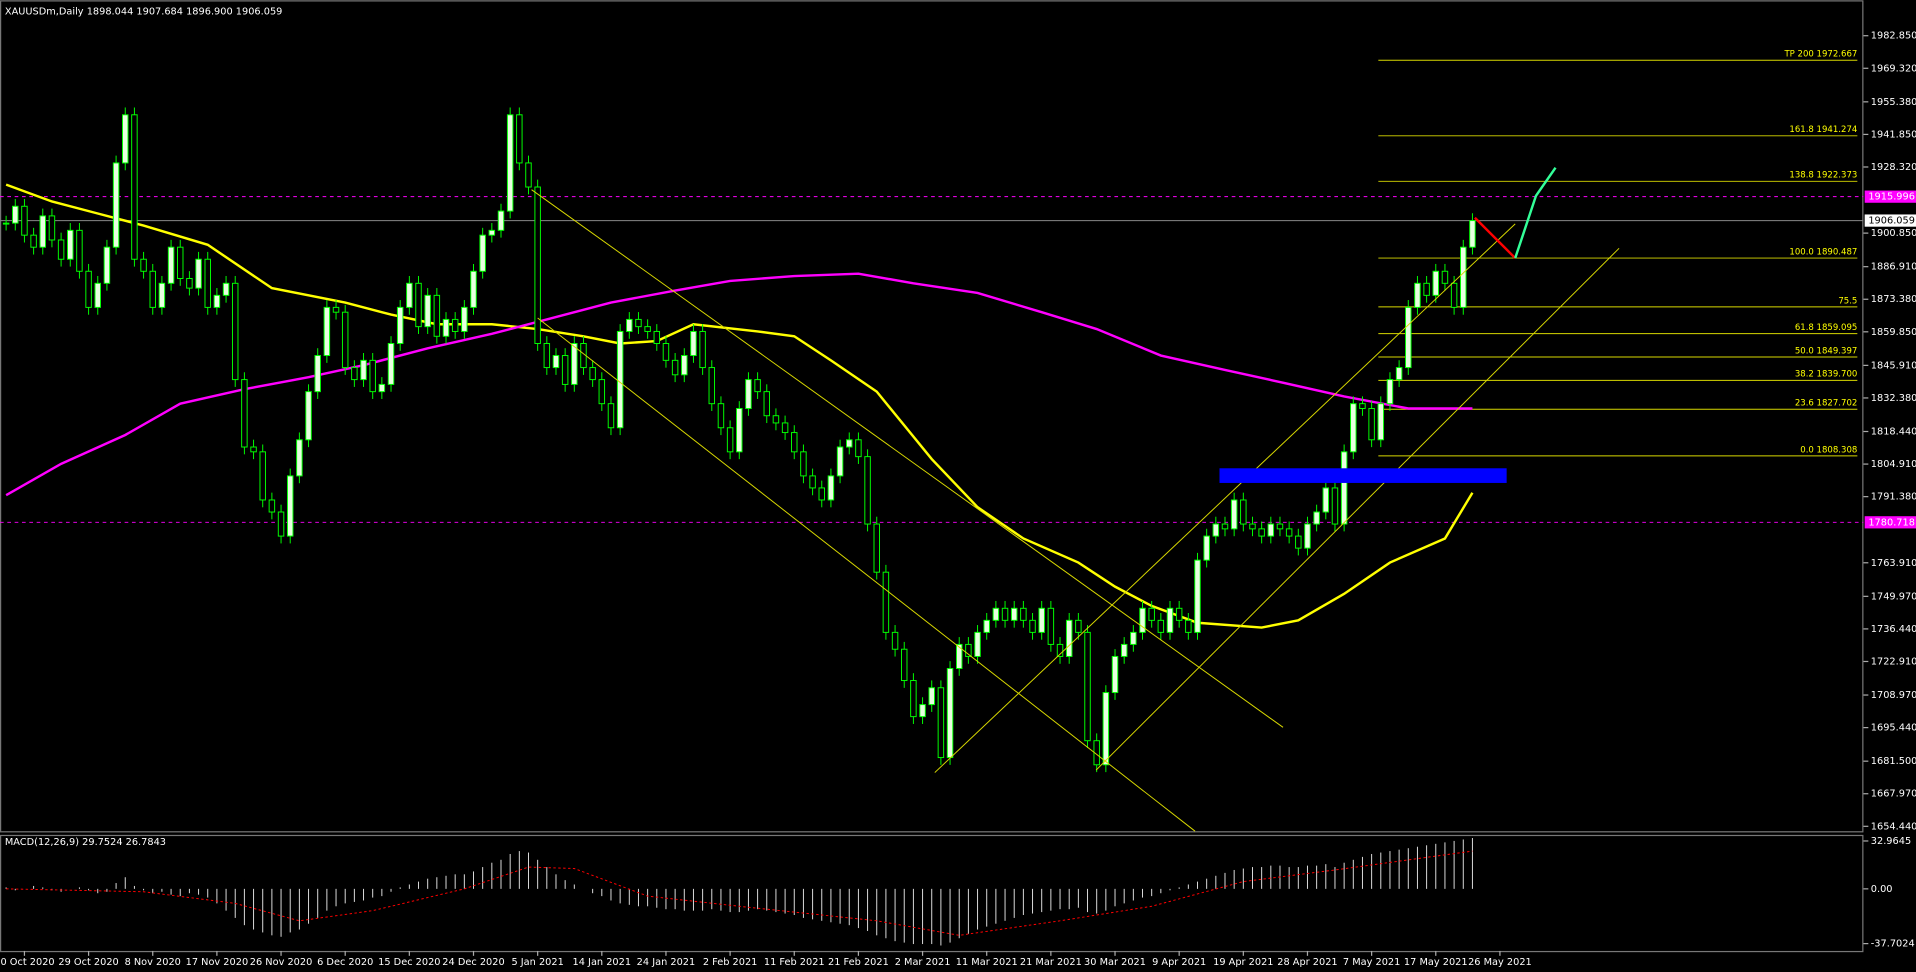 This screenshot has width=1916, height=972. What do you see at coordinates (1890, 522) in the screenshot?
I see `level-tag` at bounding box center [1890, 522].